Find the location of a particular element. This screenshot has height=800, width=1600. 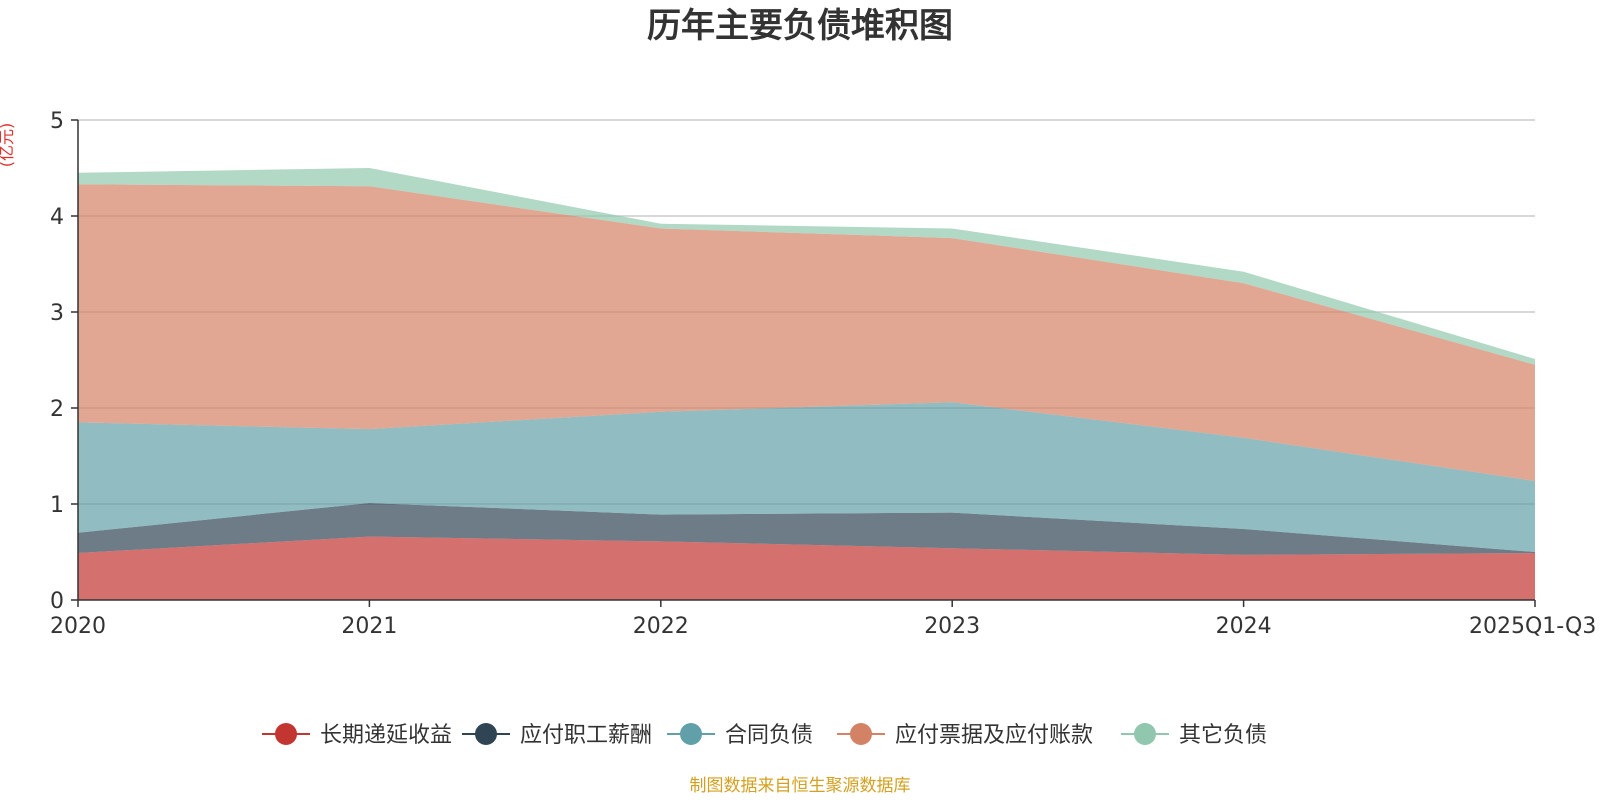

x-tick-label: 2024 is located at coordinates (1244, 626).